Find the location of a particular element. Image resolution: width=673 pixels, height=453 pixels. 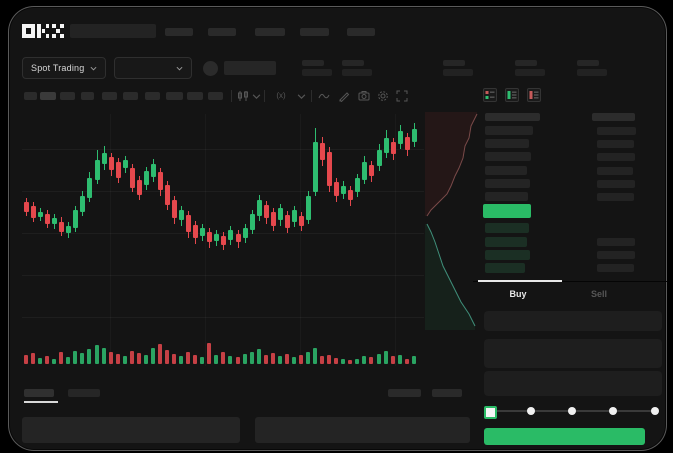

candle-style-icon is located at coordinates (243, 96).